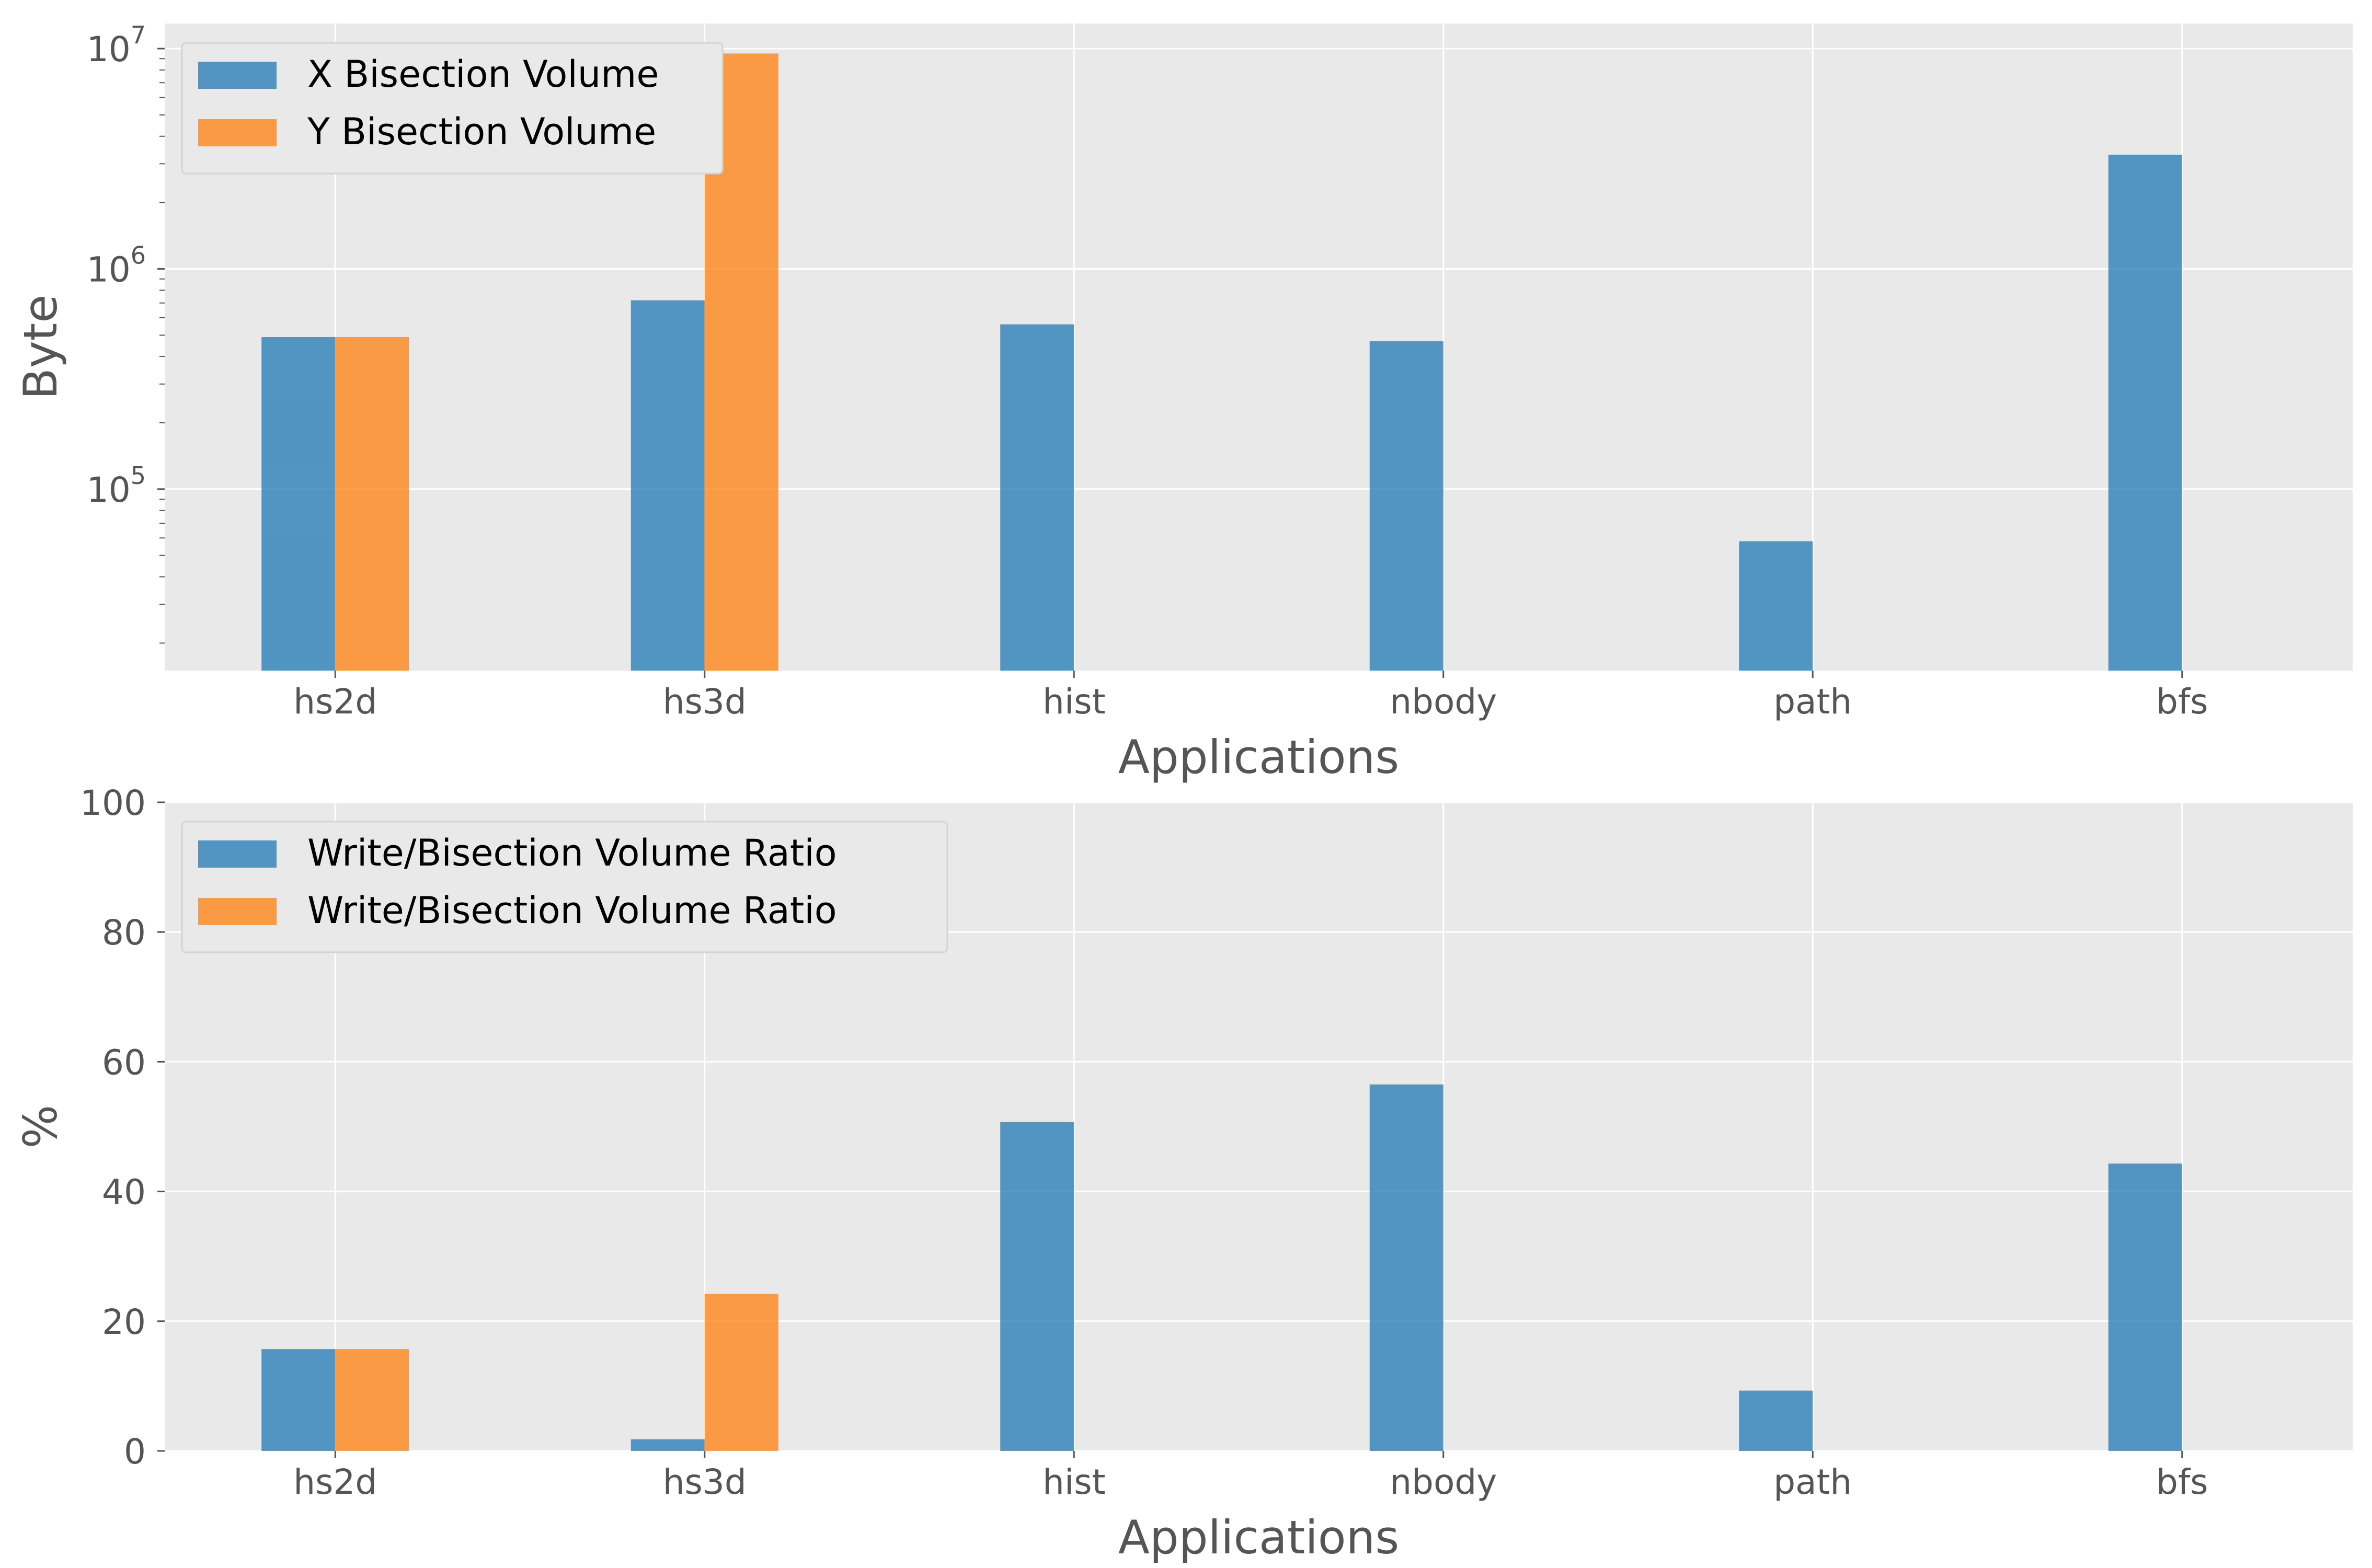 Image resolution: width=2372 pixels, height=1568 pixels. Describe the element at coordinates (124, 1322) in the screenshot. I see `y-tick-label: 20` at that location.